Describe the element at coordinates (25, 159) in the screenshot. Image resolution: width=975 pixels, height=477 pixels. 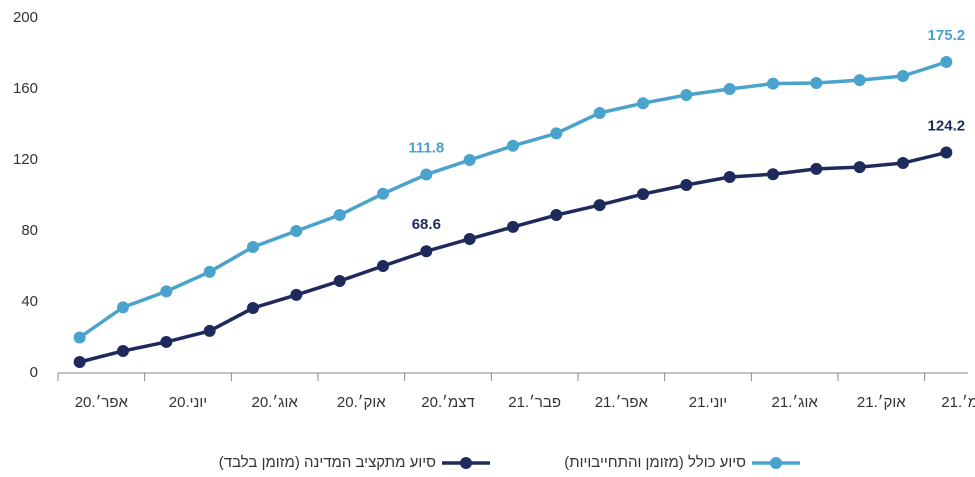
I see `y-tick-label: 120` at that location.